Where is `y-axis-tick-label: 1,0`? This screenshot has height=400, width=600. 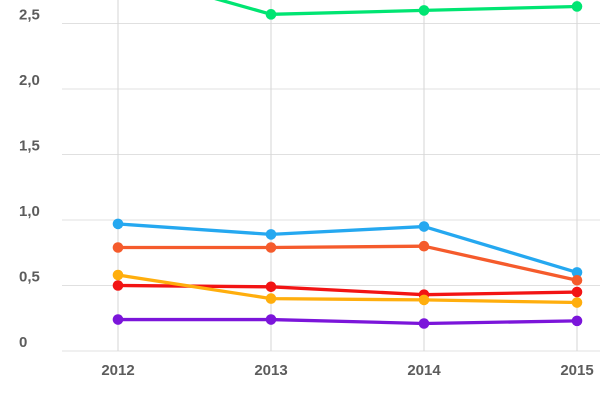 y-axis-tick-label: 1,0 is located at coordinates (29, 211).